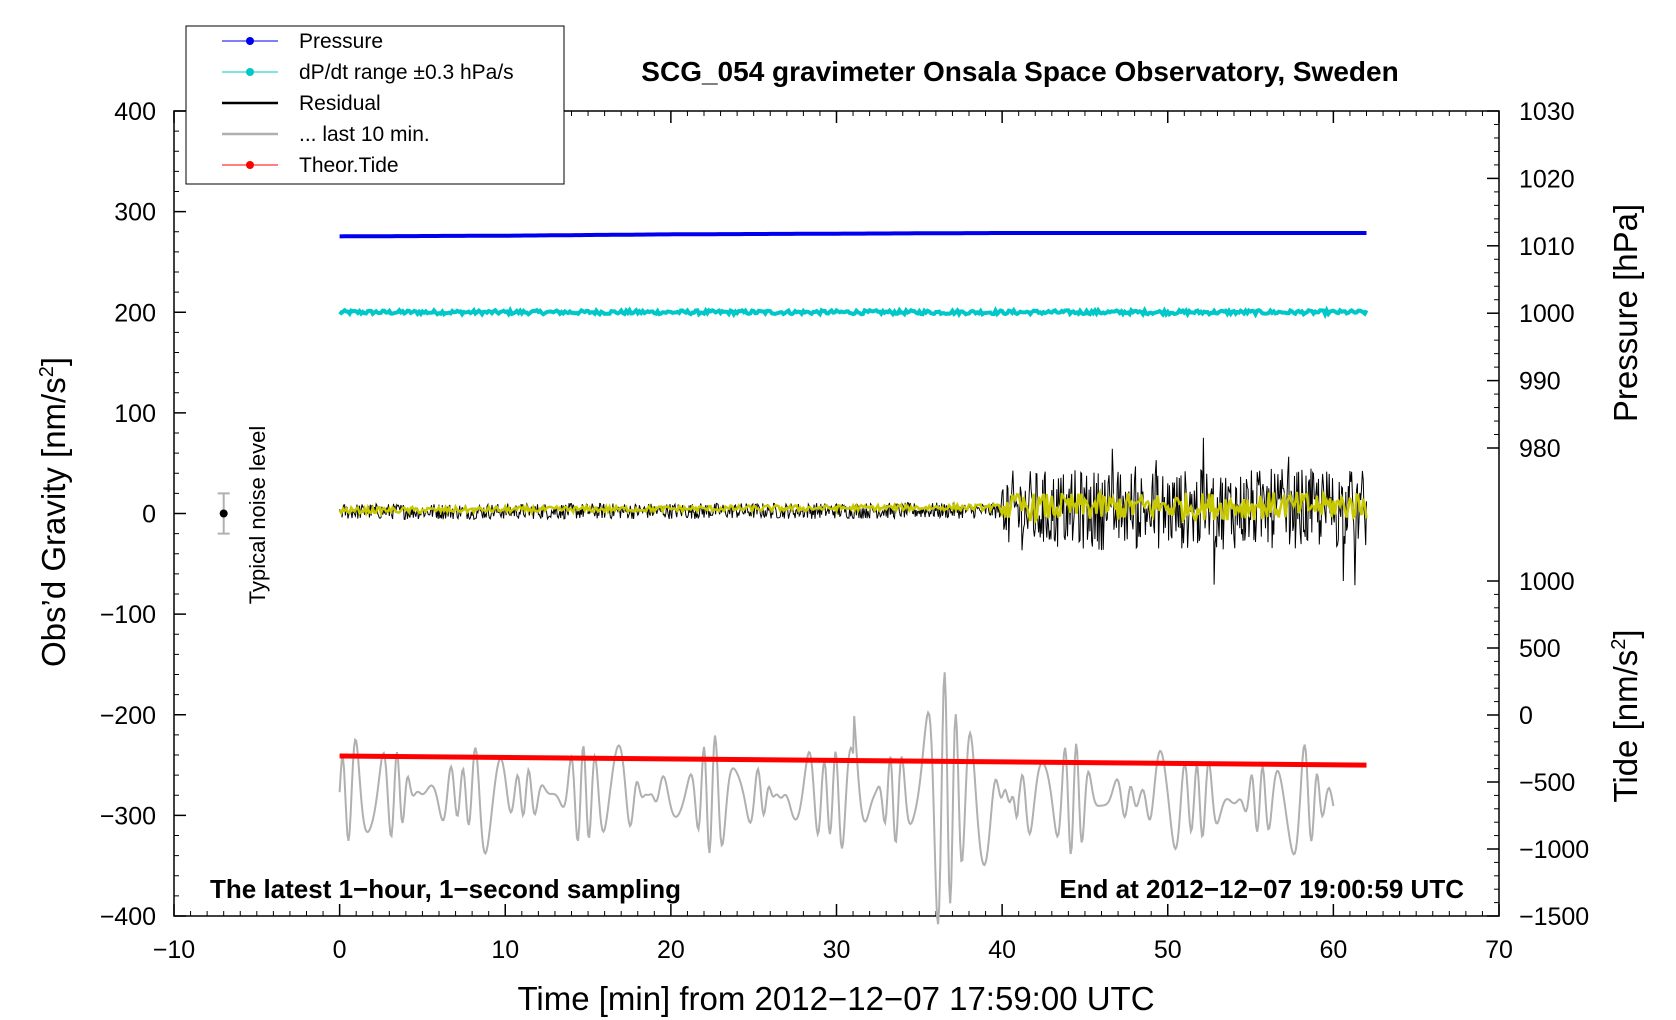 This screenshot has width=1676, height=1020. I want to click on legend-label: dP/dt range ±0.3 hPa/s, so click(406, 72).